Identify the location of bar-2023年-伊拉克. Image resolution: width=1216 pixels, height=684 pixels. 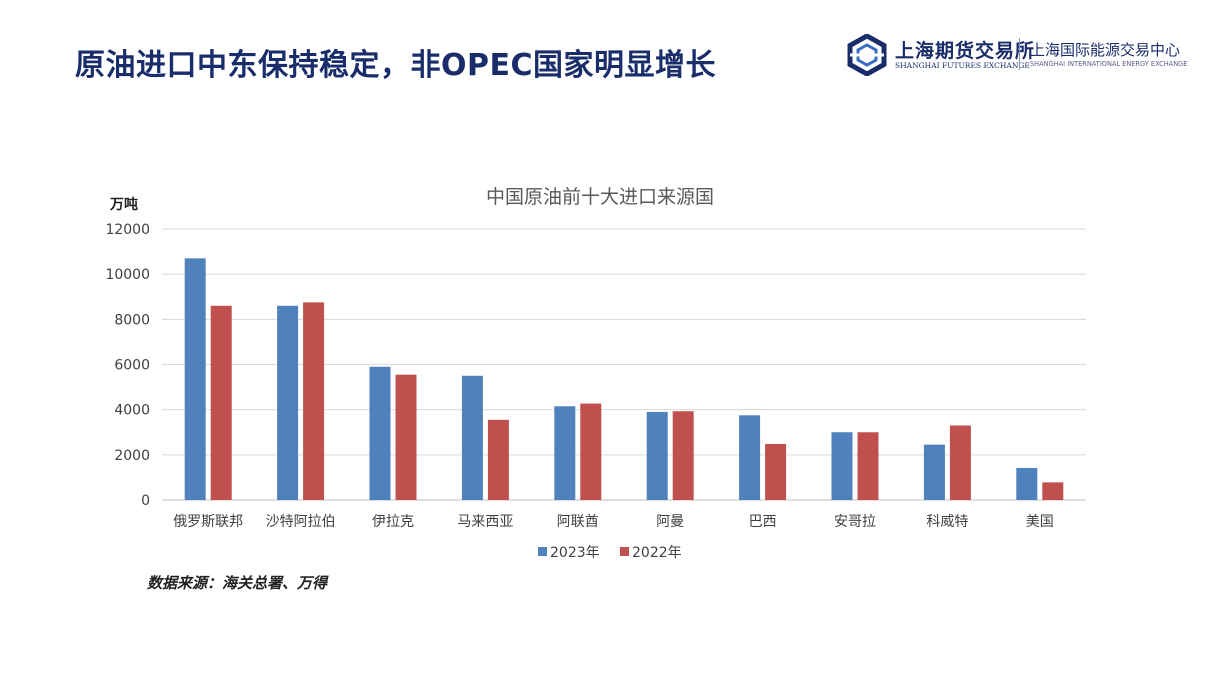
(380, 433).